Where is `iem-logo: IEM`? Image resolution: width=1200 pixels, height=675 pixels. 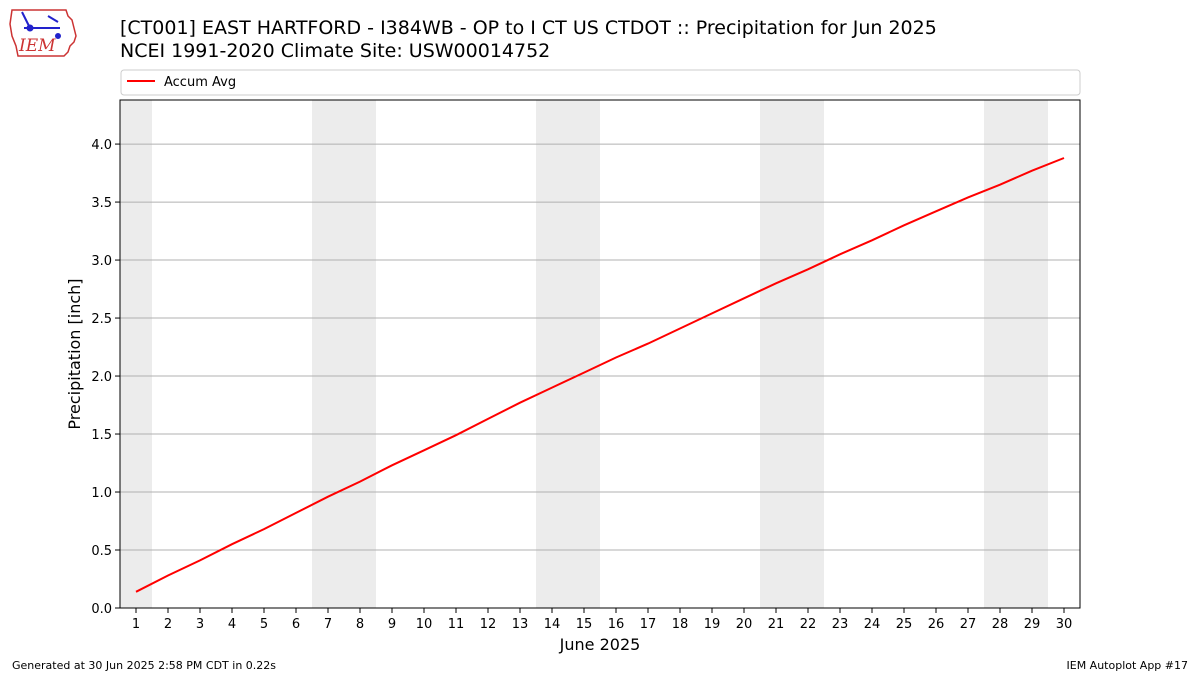 iem-logo: IEM is located at coordinates (43, 33).